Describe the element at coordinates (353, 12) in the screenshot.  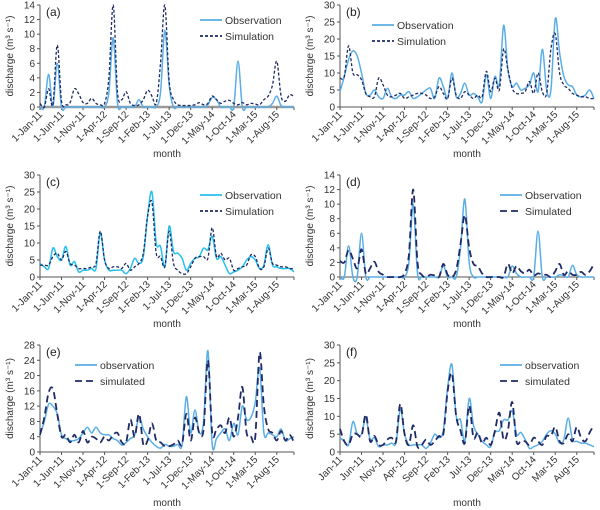
I see `panel-label: (b)` at that location.